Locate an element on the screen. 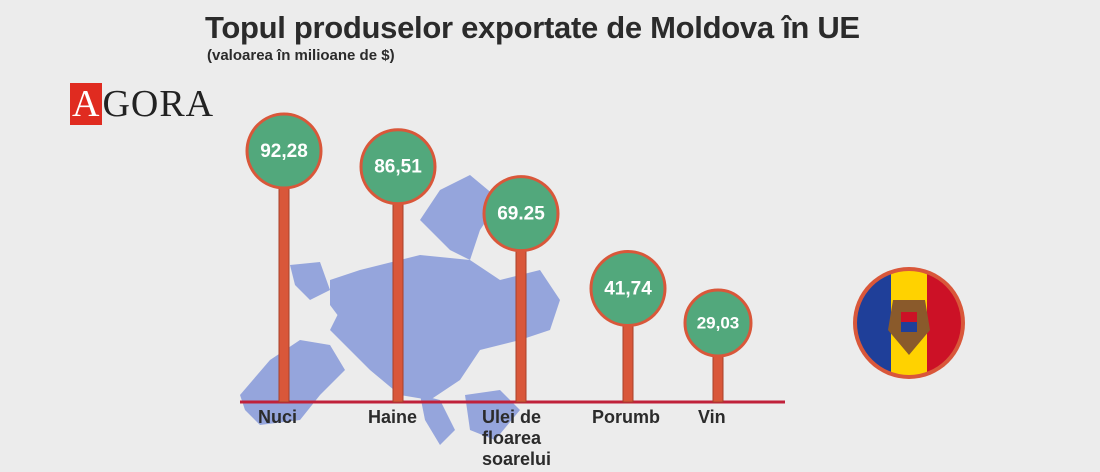  value-label: 41,74 is located at coordinates (628, 288).